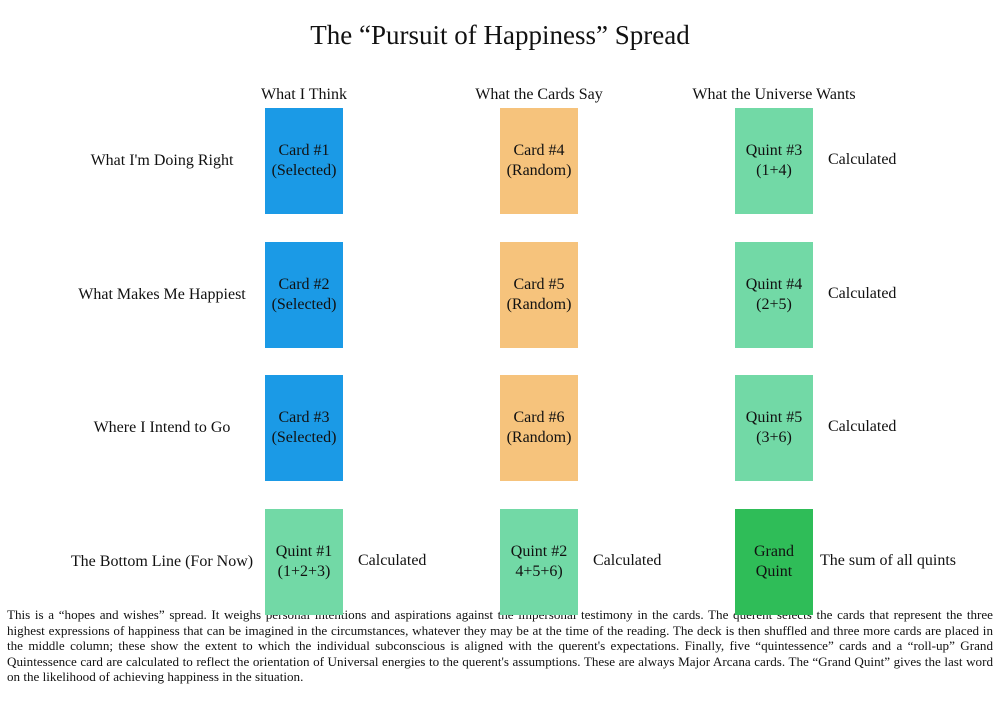 Image resolution: width=1000 pixels, height=723 pixels. I want to click on card-text: Card #2, so click(304, 284).